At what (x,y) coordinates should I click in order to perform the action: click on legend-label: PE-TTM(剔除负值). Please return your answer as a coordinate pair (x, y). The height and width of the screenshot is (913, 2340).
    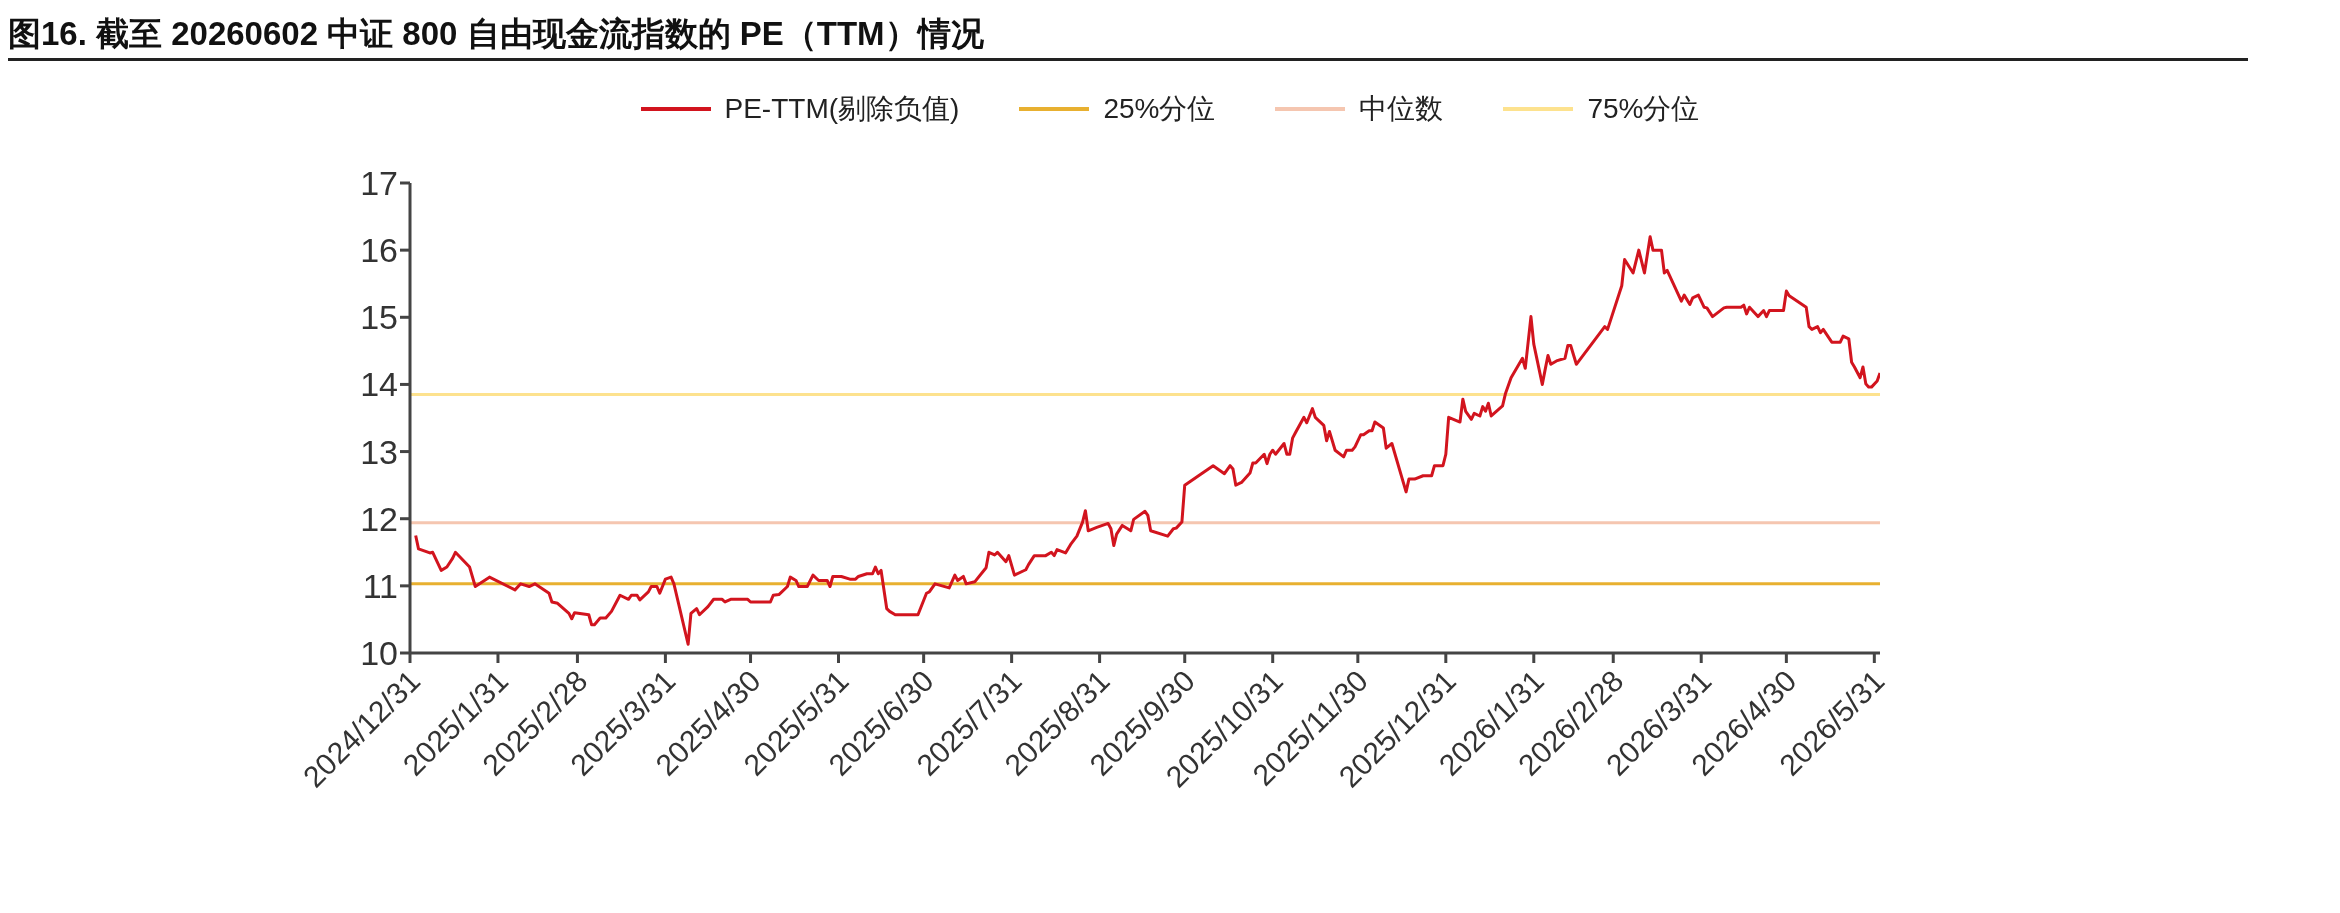
    Looking at the image, I should click on (842, 109).